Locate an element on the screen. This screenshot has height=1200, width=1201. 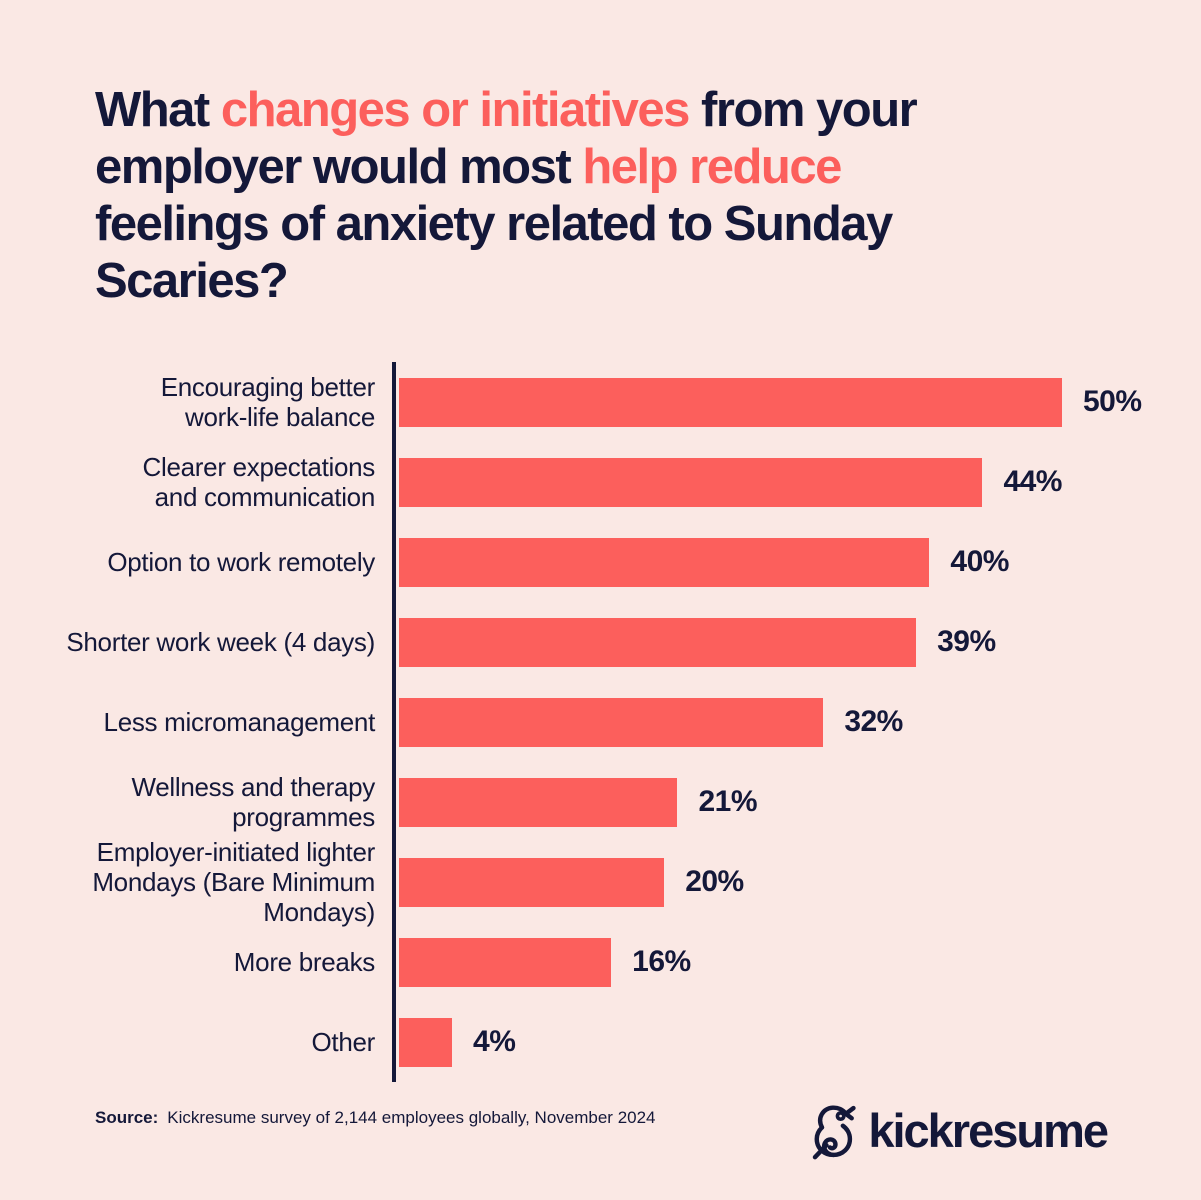
bar-group: 44% is located at coordinates (730, 482).